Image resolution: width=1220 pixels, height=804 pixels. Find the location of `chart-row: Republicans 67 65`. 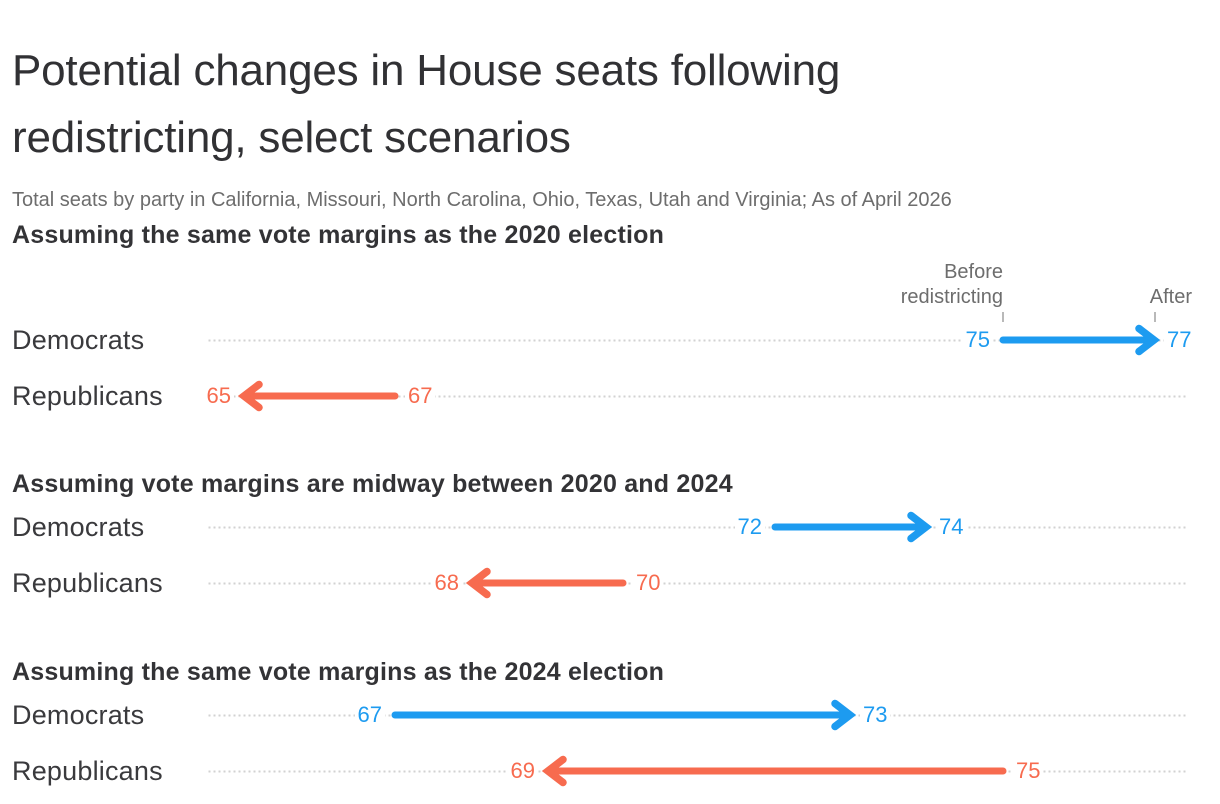

chart-row: Republicans 67 65 is located at coordinates (600, 396).